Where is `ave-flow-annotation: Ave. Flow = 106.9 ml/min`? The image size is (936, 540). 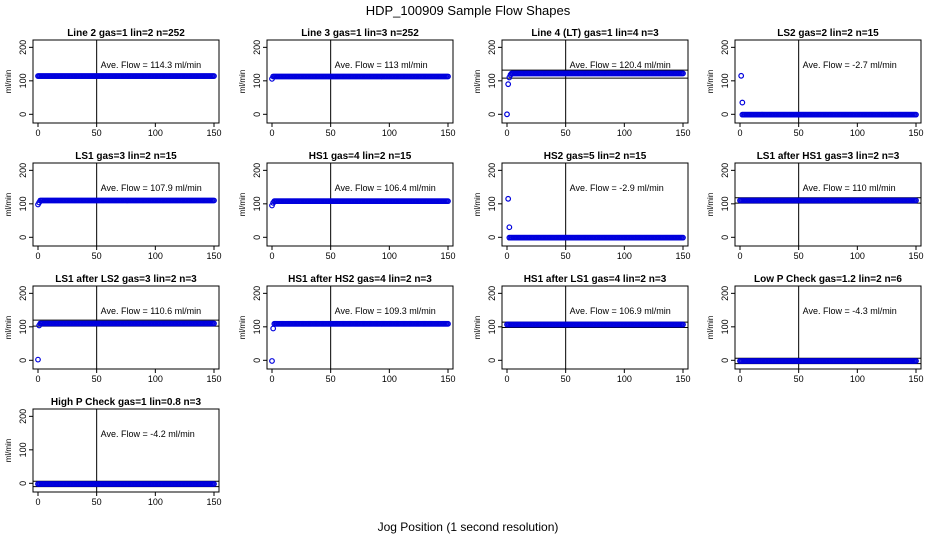
ave-flow-annotation: Ave. Flow = 106.9 ml/min is located at coordinates (620, 311).